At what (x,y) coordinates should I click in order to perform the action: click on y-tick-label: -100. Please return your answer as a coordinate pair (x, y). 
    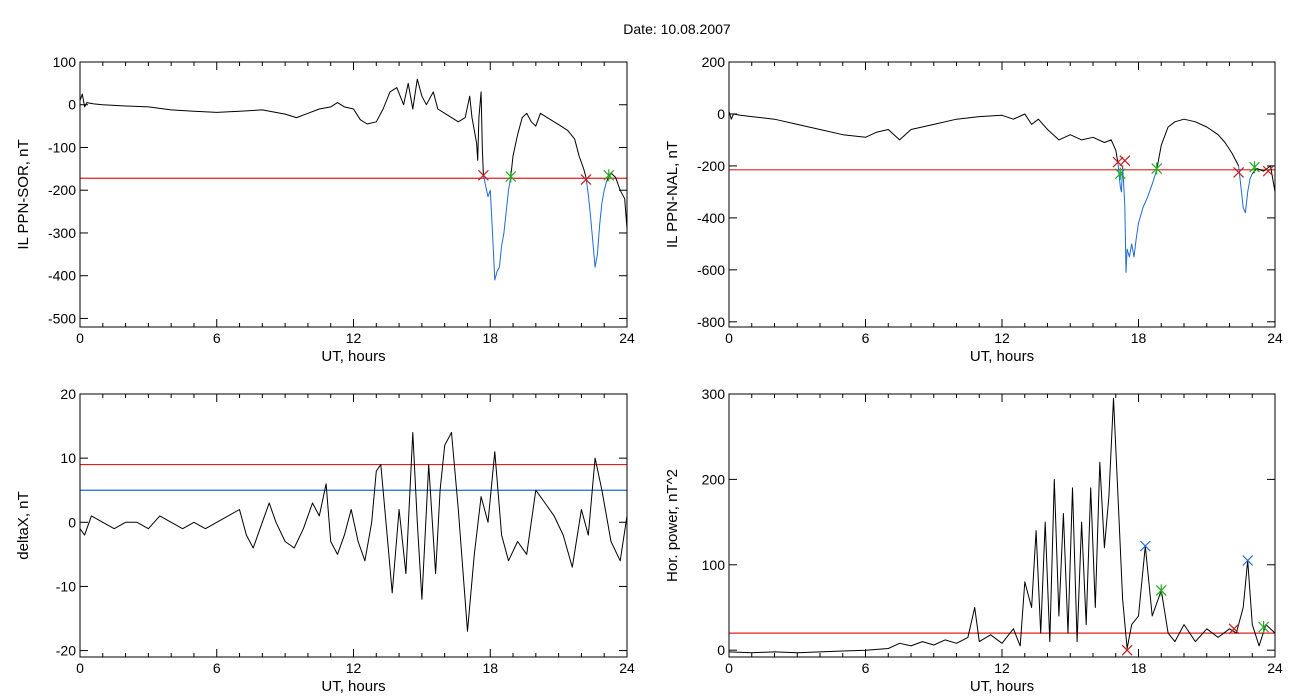
    Looking at the image, I should click on (62, 147).